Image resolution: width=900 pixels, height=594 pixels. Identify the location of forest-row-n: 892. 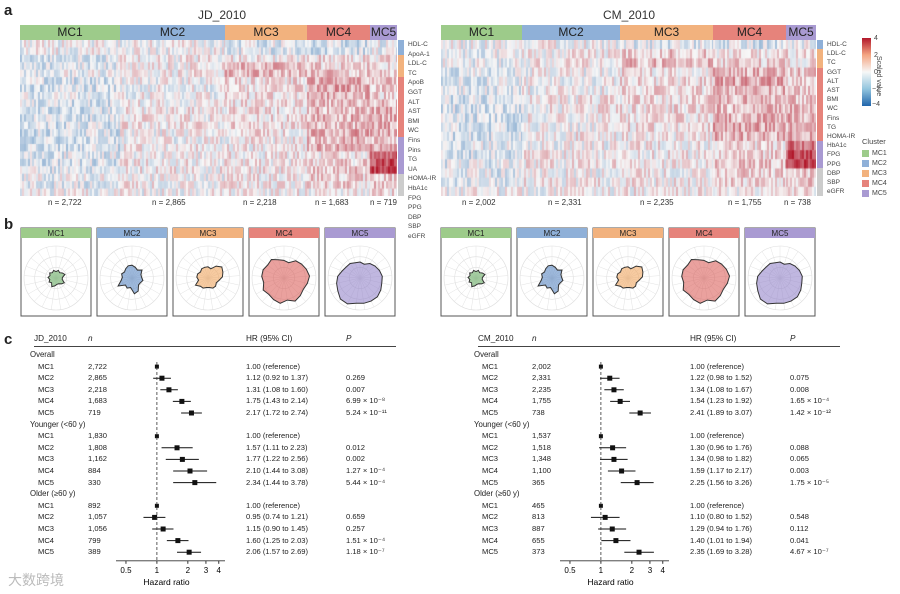
(94, 505).